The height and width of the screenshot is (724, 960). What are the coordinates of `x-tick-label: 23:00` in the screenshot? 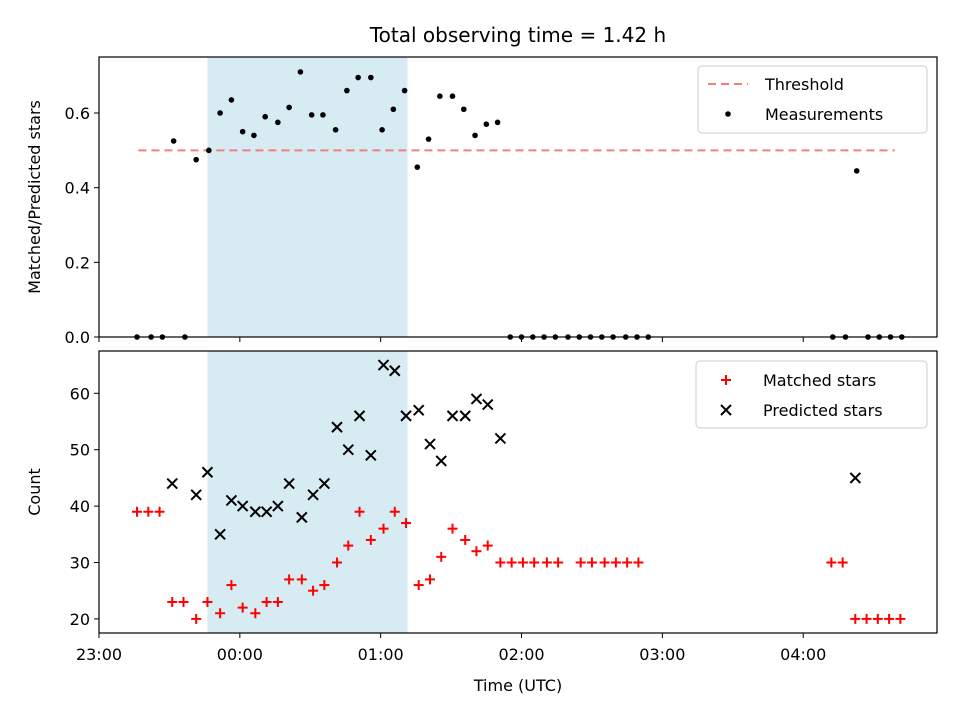 It's located at (99, 654).